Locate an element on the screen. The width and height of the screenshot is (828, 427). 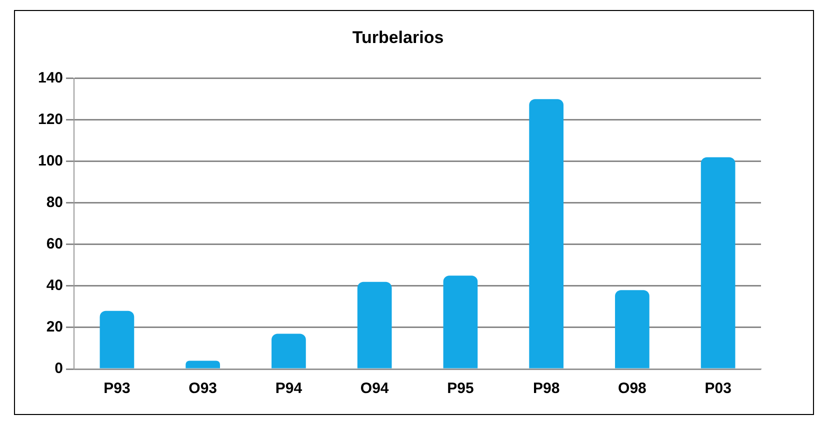
y-tick-label: 80 is located at coordinates (55, 203).